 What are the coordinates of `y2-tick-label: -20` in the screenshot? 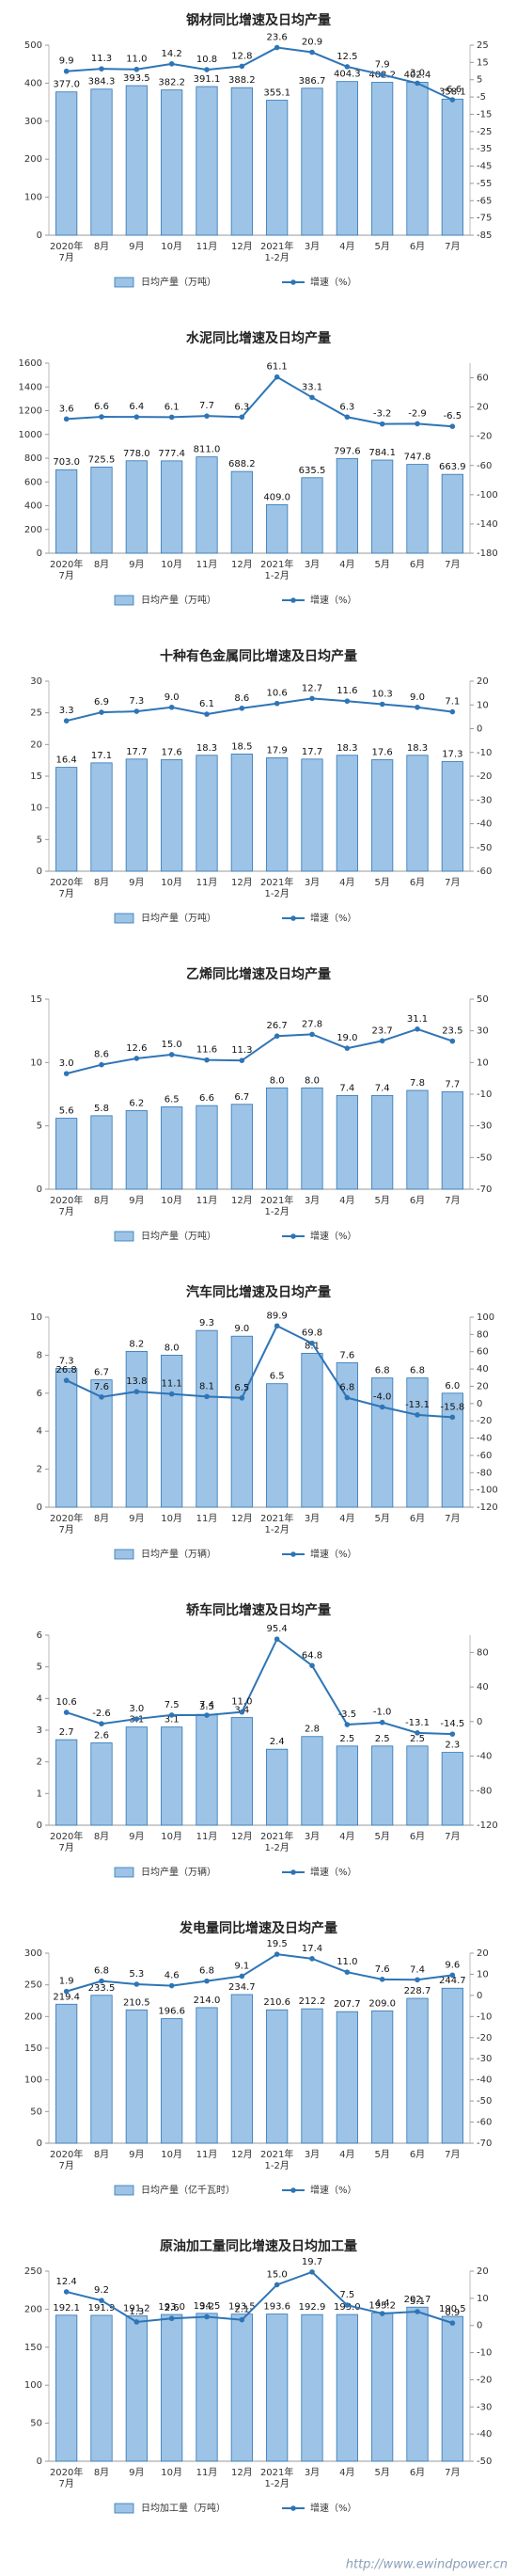 It's located at (484, 1421).